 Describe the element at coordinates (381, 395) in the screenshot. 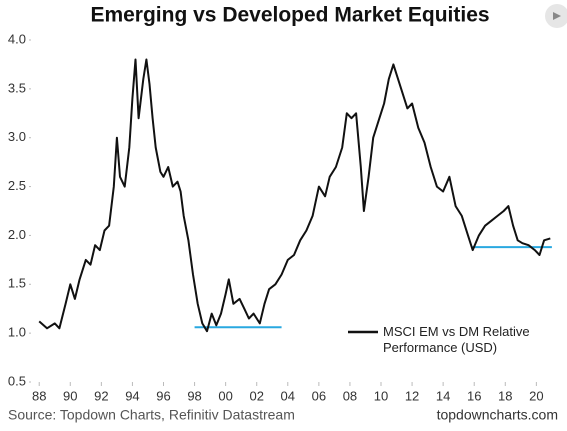

I see `x-tick-label: 10` at that location.